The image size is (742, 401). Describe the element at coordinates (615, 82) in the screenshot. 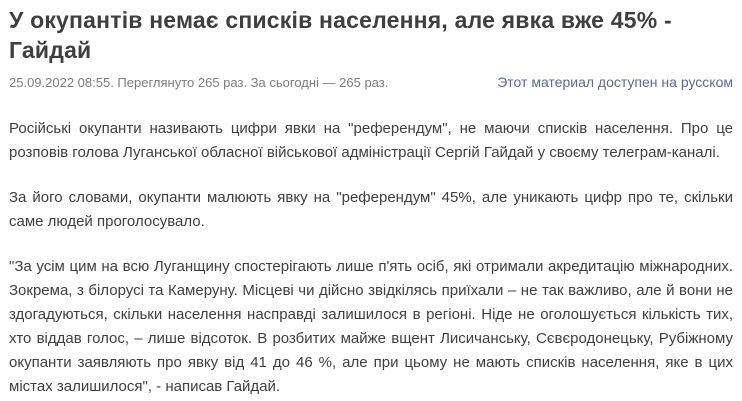

I see `russian-version-link: Этот материал доступен на русском` at that location.